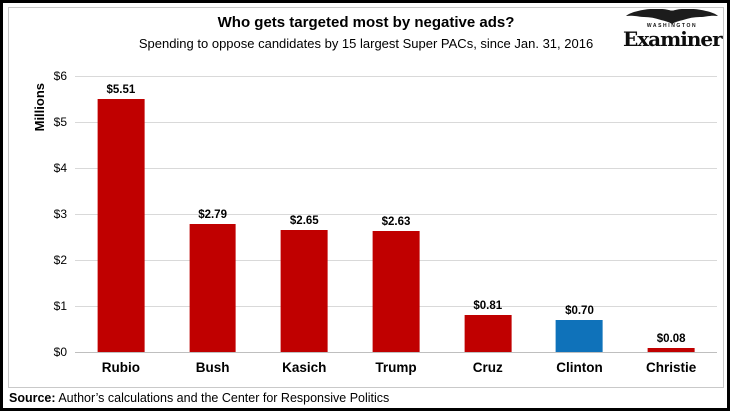 The image size is (730, 411). I want to click on category-label: Bush, so click(212, 367).